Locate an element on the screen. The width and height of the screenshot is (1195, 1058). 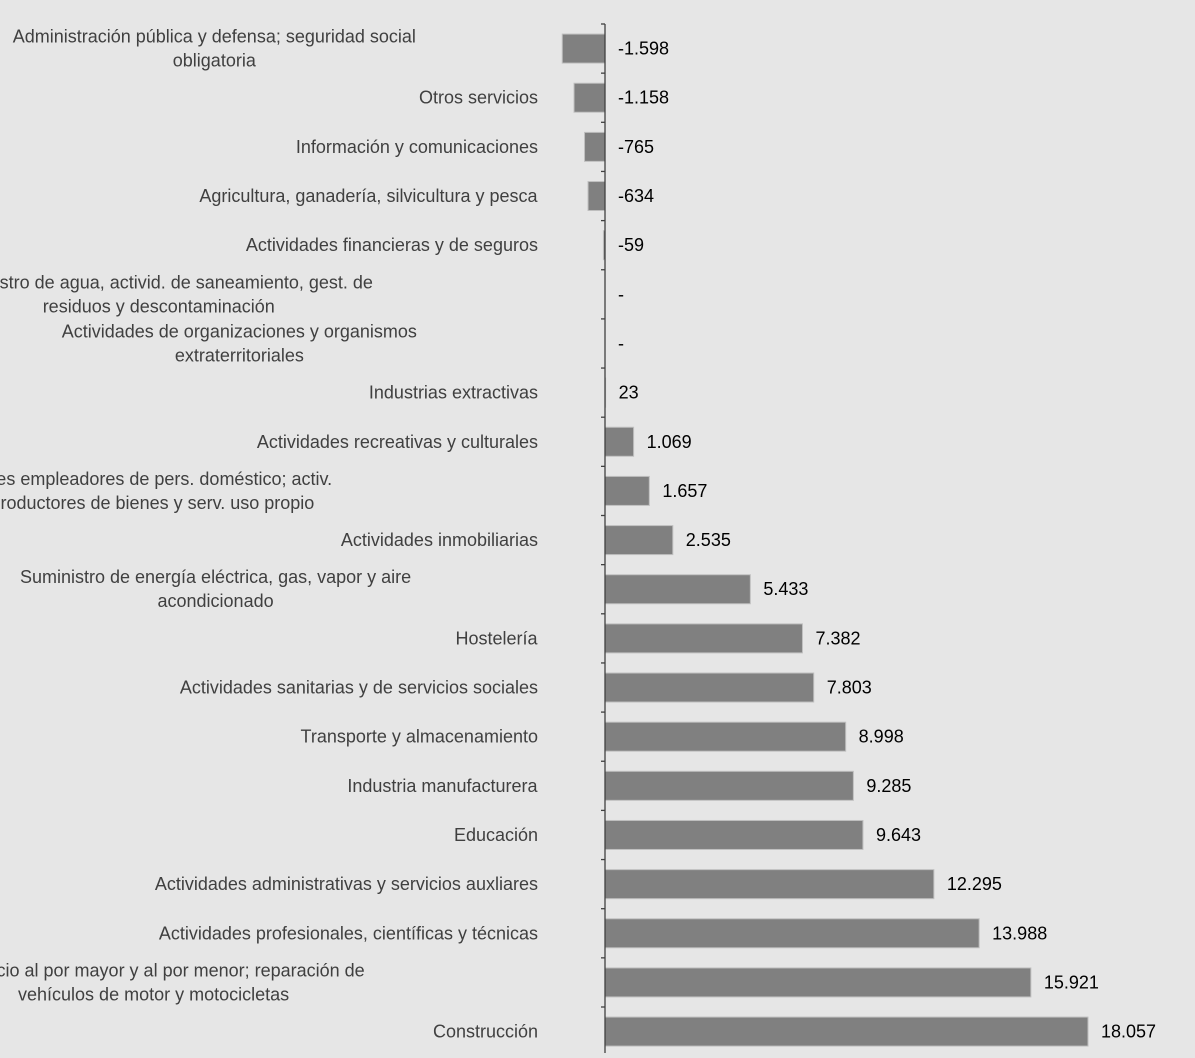
category-label-2: Información y comunicaciones is located at coordinates (417, 147).